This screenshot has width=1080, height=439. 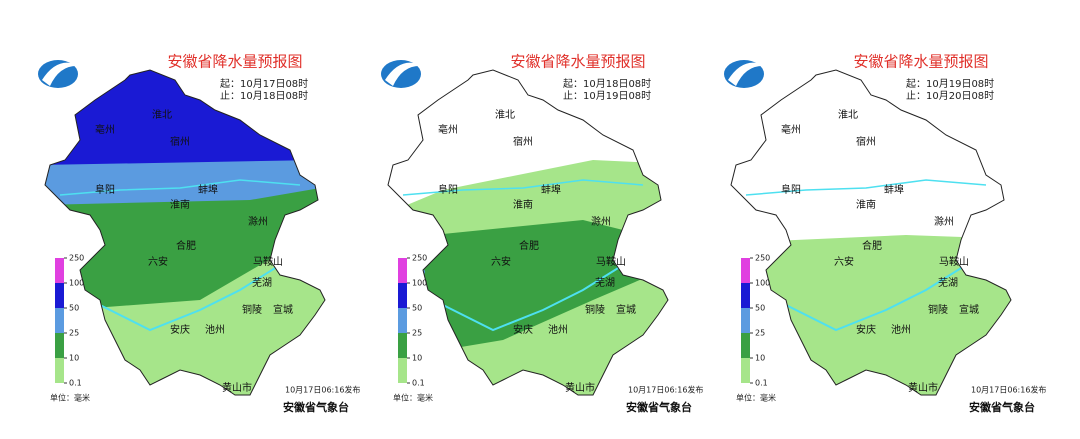 I want to click on end-time: 止：10月19日08时, so click(x=607, y=96).